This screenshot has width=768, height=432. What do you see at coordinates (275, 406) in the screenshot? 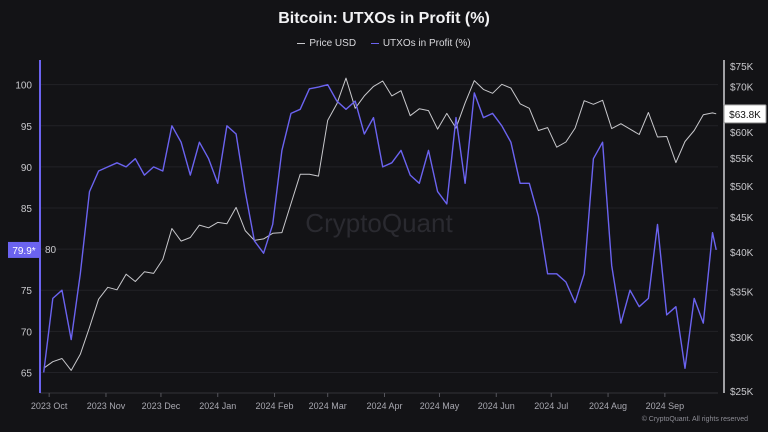
I see `x-tick-label: 2024 Feb` at bounding box center [275, 406].